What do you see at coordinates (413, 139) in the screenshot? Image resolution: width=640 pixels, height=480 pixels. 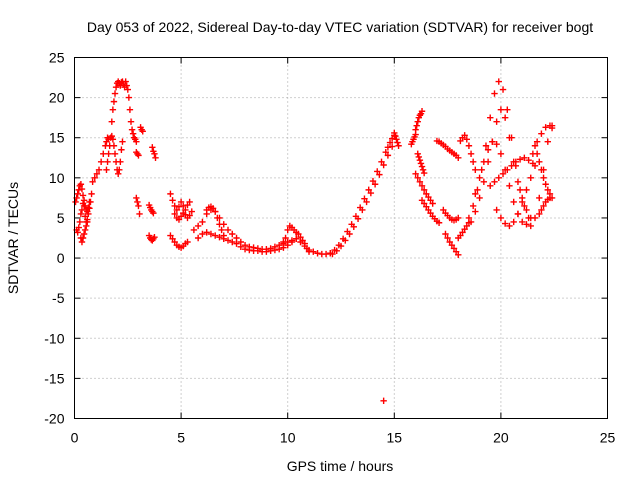 I see `series-post-15-b` at bounding box center [413, 139].